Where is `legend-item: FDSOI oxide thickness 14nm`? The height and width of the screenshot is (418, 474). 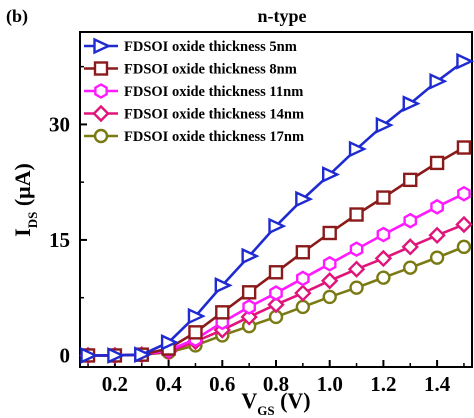
legend-item: FDSOI oxide thickness 14nm is located at coordinates (194, 113).